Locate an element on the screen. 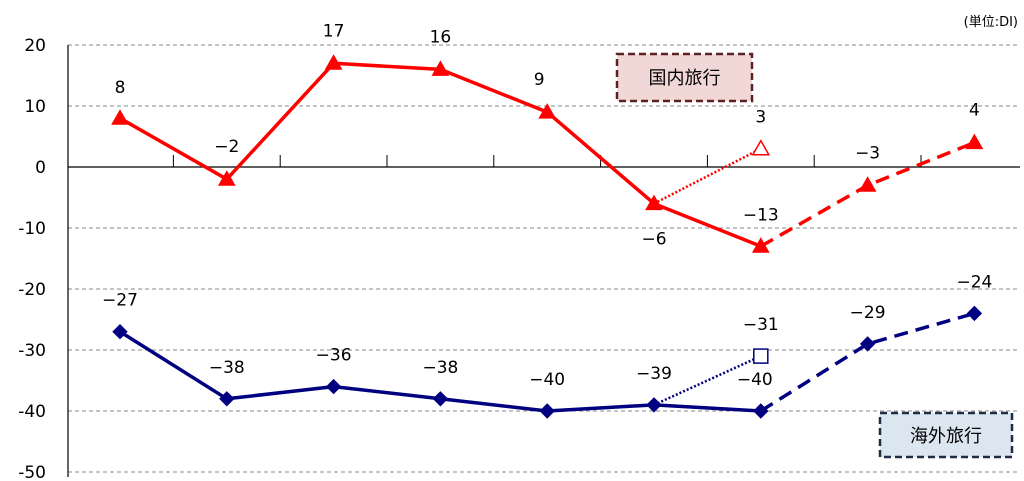  domestic-alt-line is located at coordinates (707, 176).